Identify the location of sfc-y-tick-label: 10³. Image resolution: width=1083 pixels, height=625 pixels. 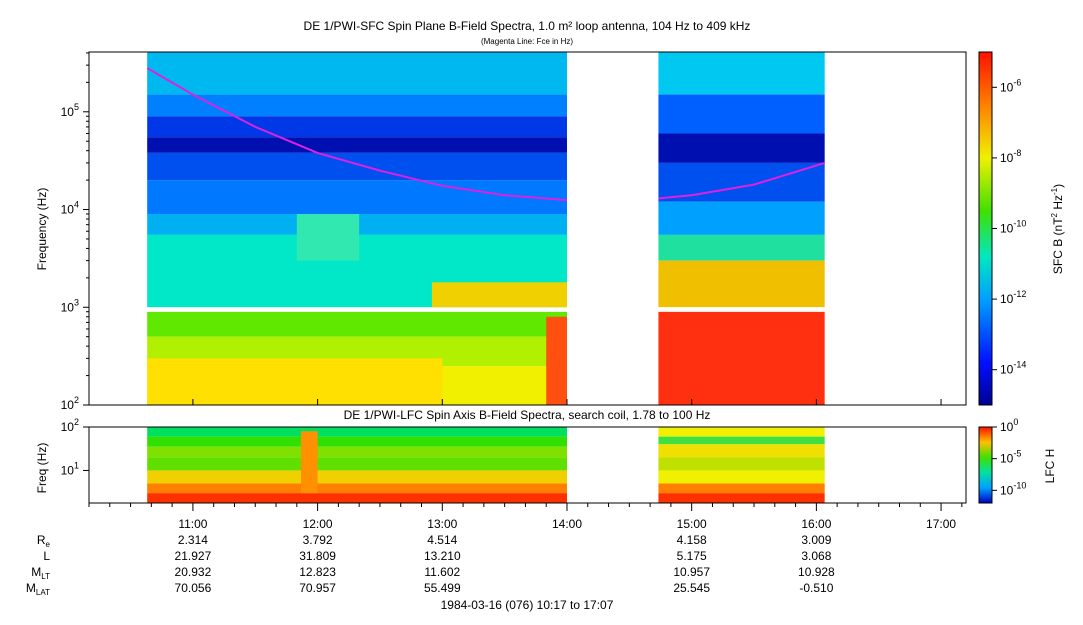
(70, 305).